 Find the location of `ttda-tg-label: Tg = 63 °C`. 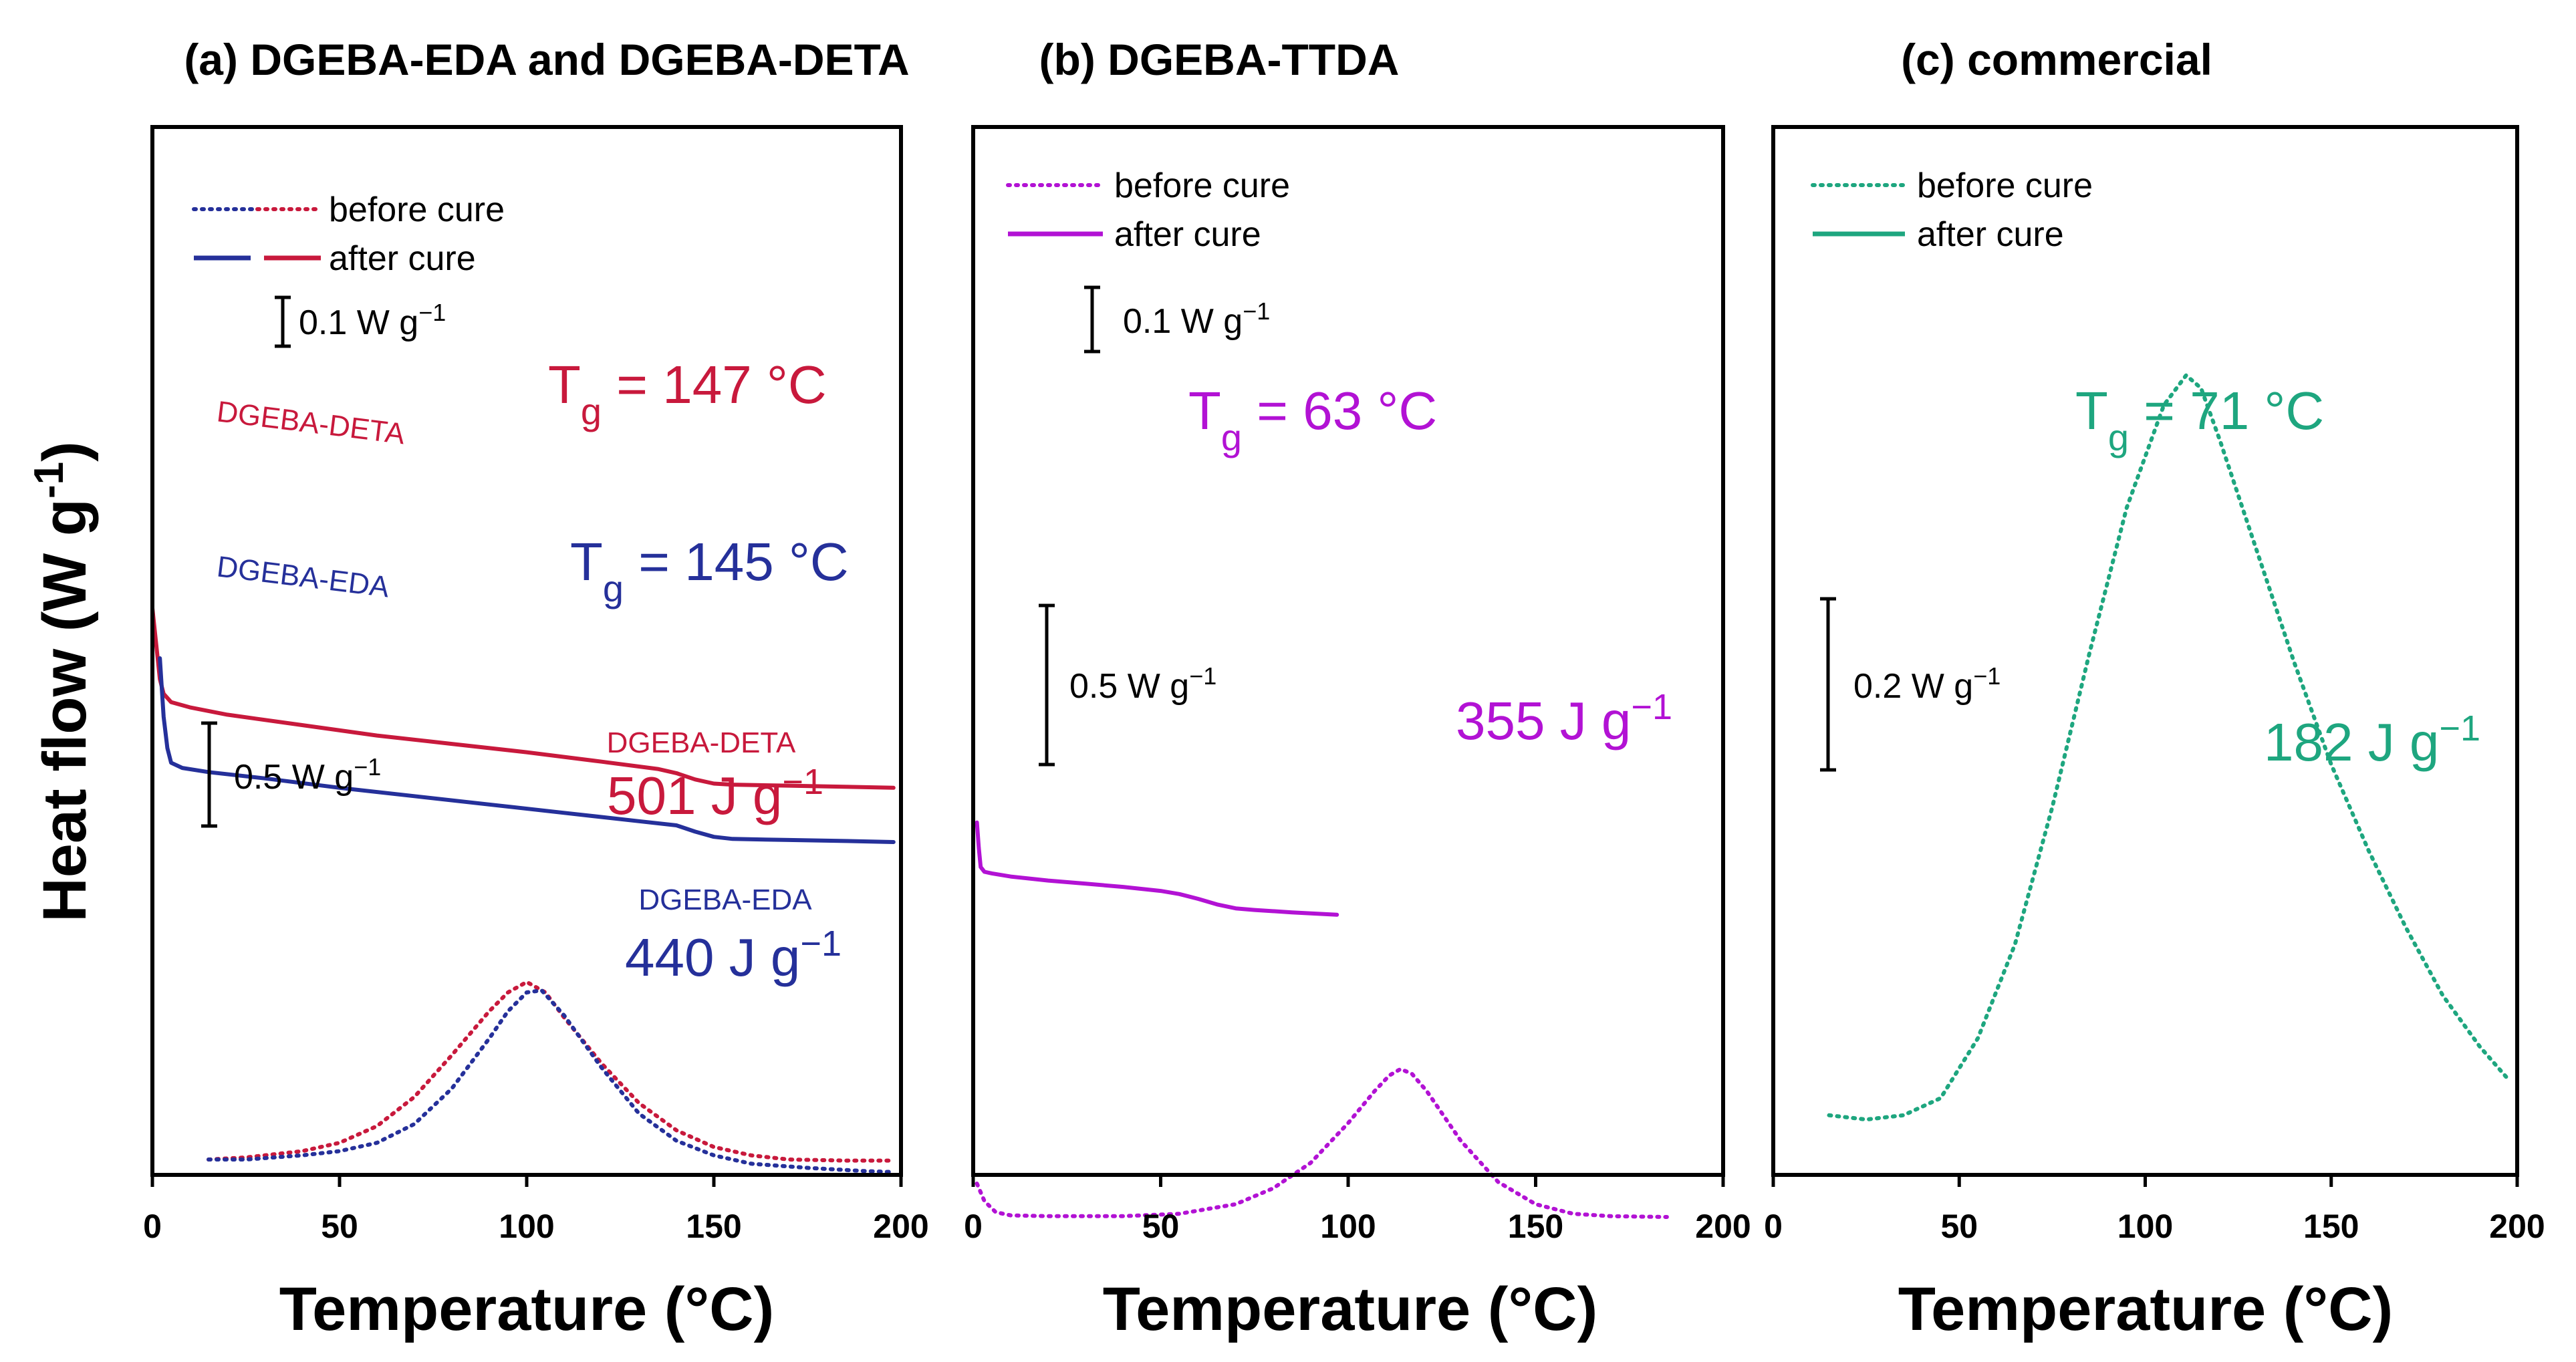

ttda-tg-label: Tg = 63 °C is located at coordinates (1313, 419).